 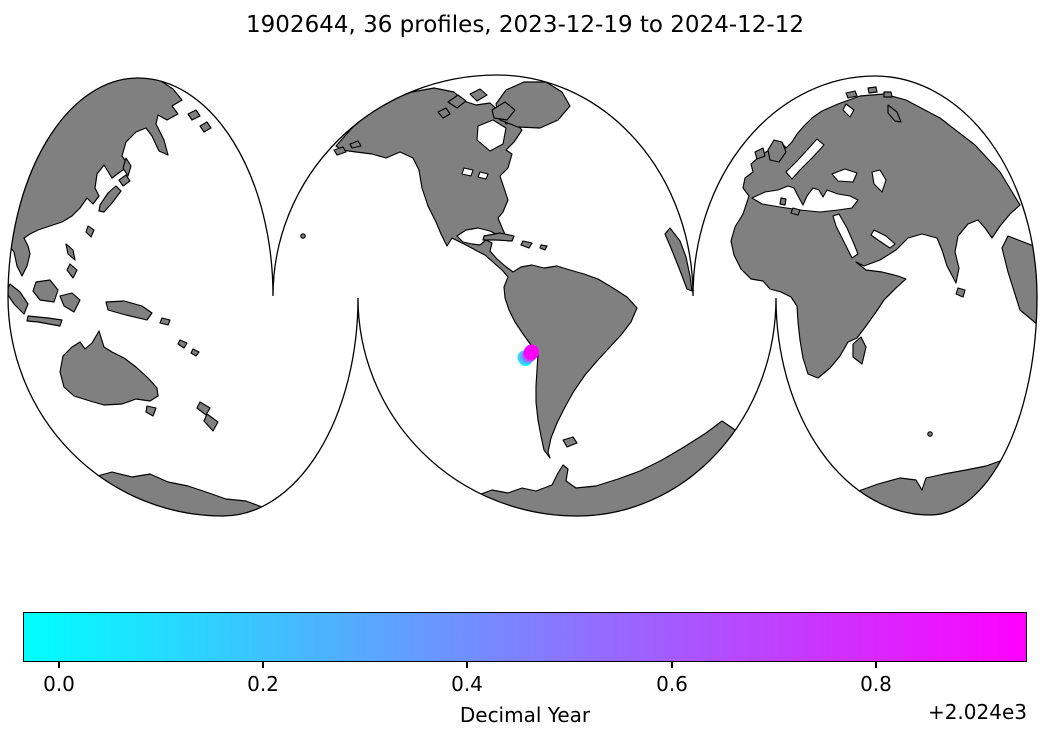 I want to click on island-tasmania, so click(x=151, y=411).